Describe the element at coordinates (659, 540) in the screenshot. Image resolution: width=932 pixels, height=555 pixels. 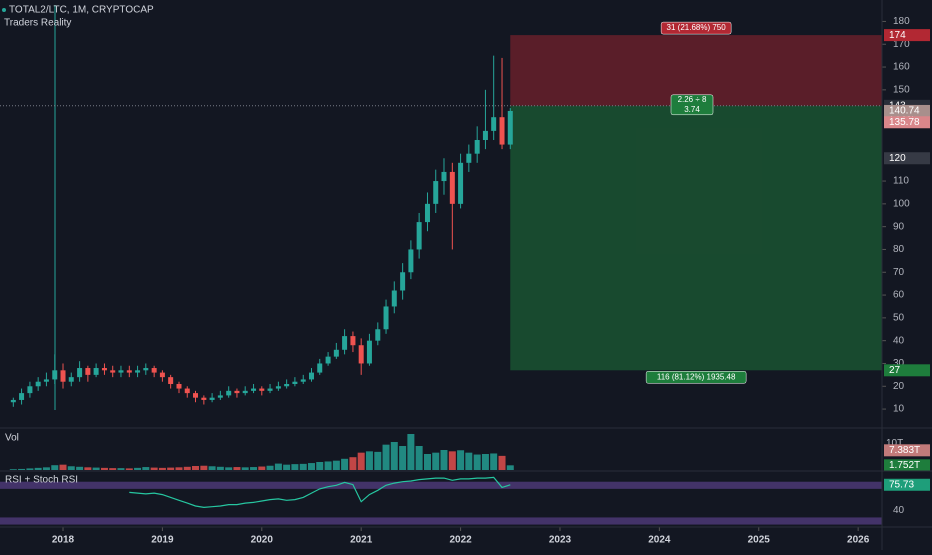
I see `x-tick-label: 2024` at that location.